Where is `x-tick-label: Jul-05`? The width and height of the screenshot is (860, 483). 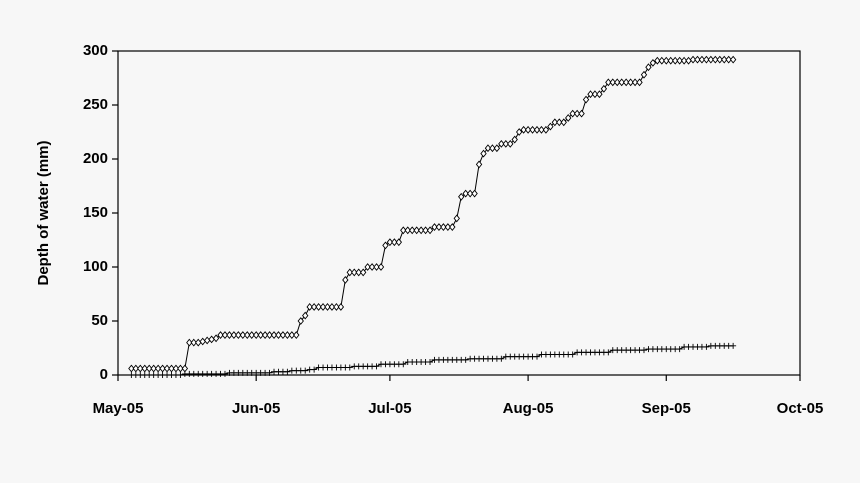 x-tick-label: Jul-05 is located at coordinates (389, 408).